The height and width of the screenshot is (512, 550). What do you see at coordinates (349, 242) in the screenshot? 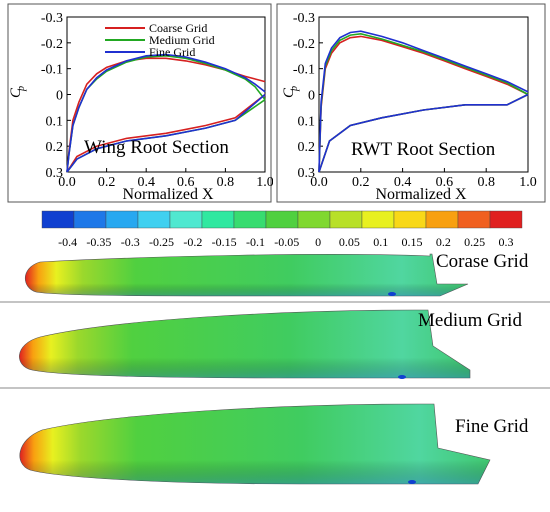
I see `colorbar-tick-label: 0.05` at bounding box center [349, 242].